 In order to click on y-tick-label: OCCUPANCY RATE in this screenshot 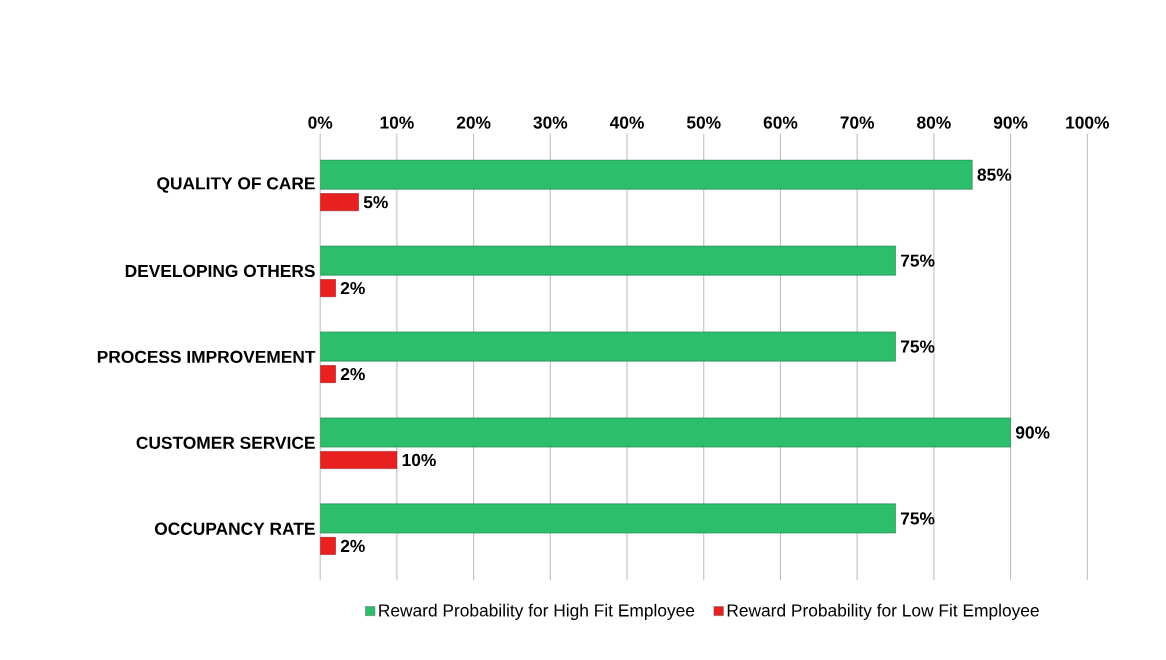, I will do `click(234, 528)`.